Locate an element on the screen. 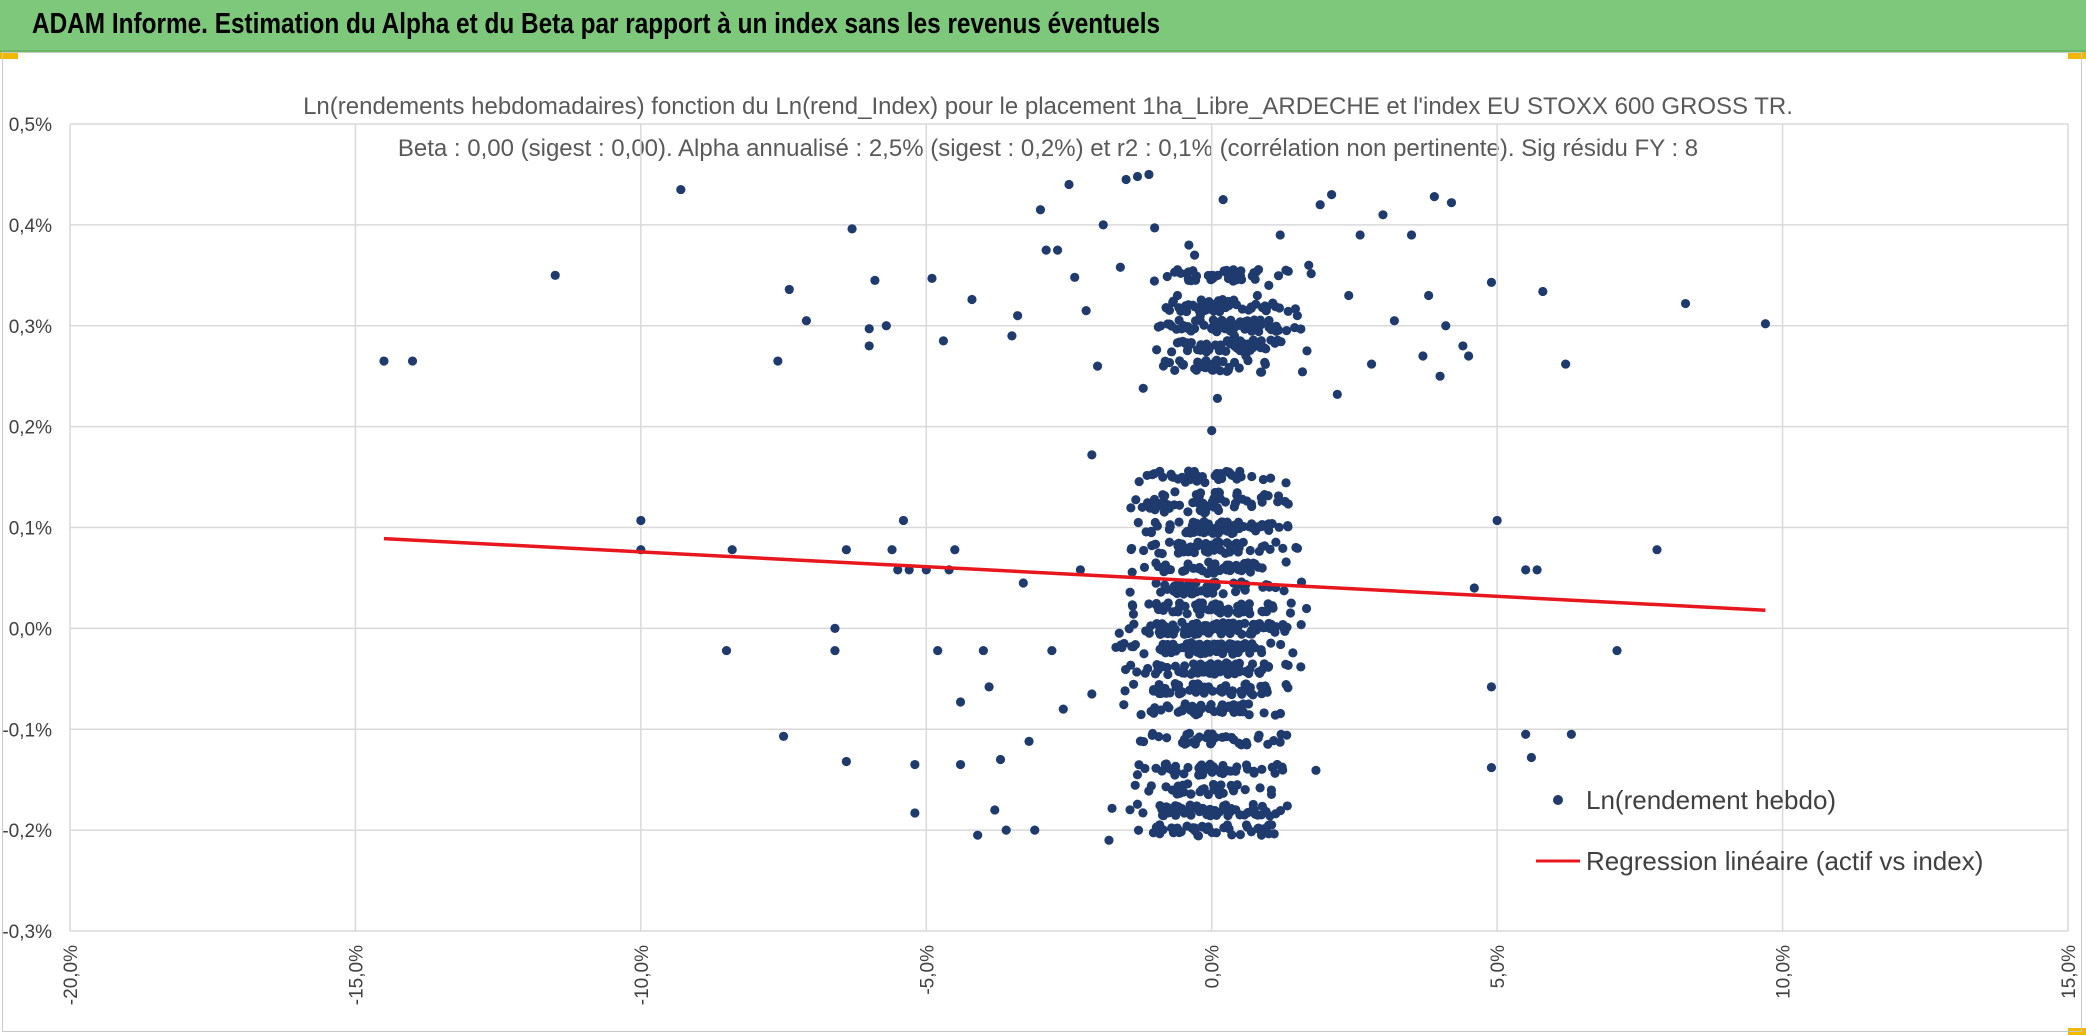  legend-marker-scatter is located at coordinates (1558, 800).